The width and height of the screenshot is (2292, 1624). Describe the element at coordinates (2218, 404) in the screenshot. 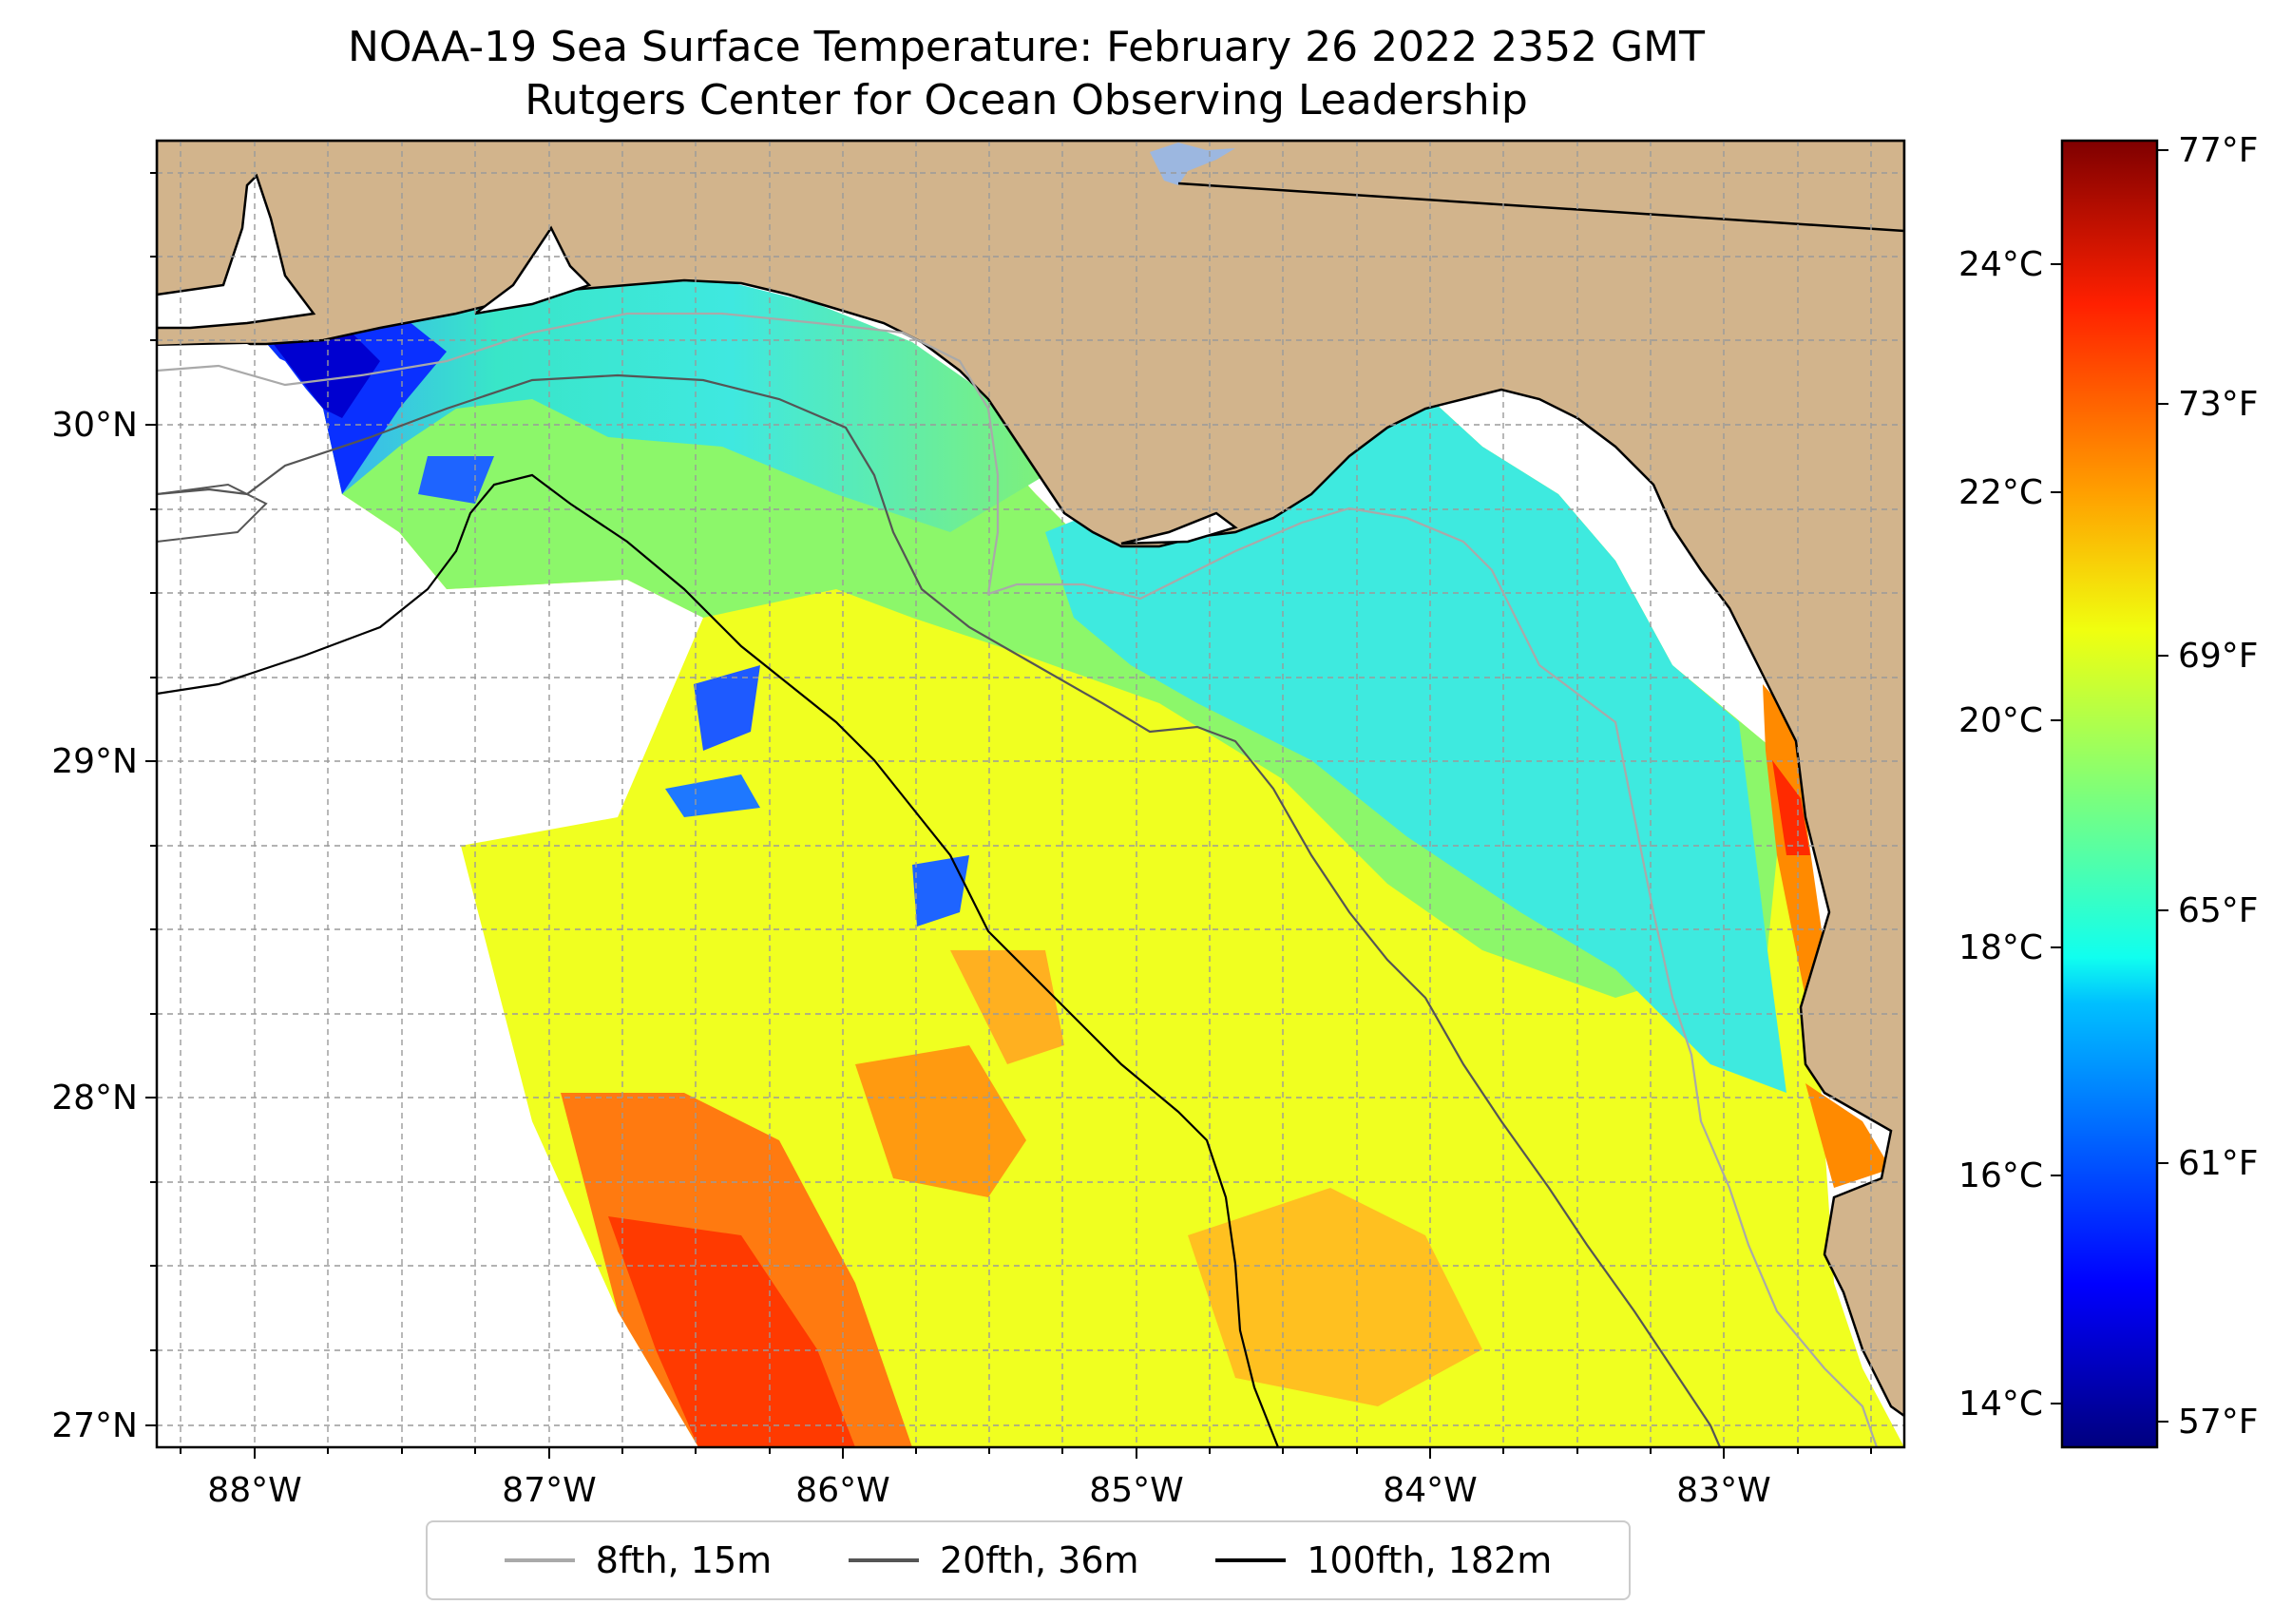

I see `fahrenheit-tick-label: 73°F` at that location.